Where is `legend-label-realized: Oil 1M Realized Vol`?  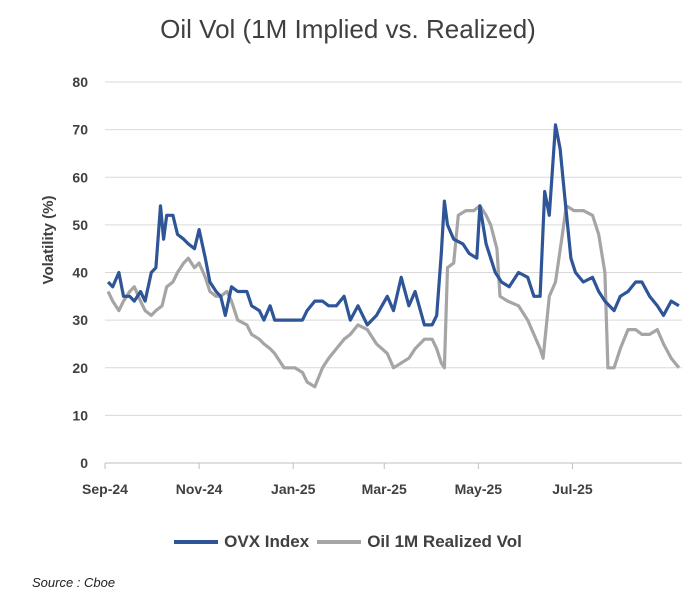
legend-label-realized: Oil 1M Realized Vol is located at coordinates (444, 541).